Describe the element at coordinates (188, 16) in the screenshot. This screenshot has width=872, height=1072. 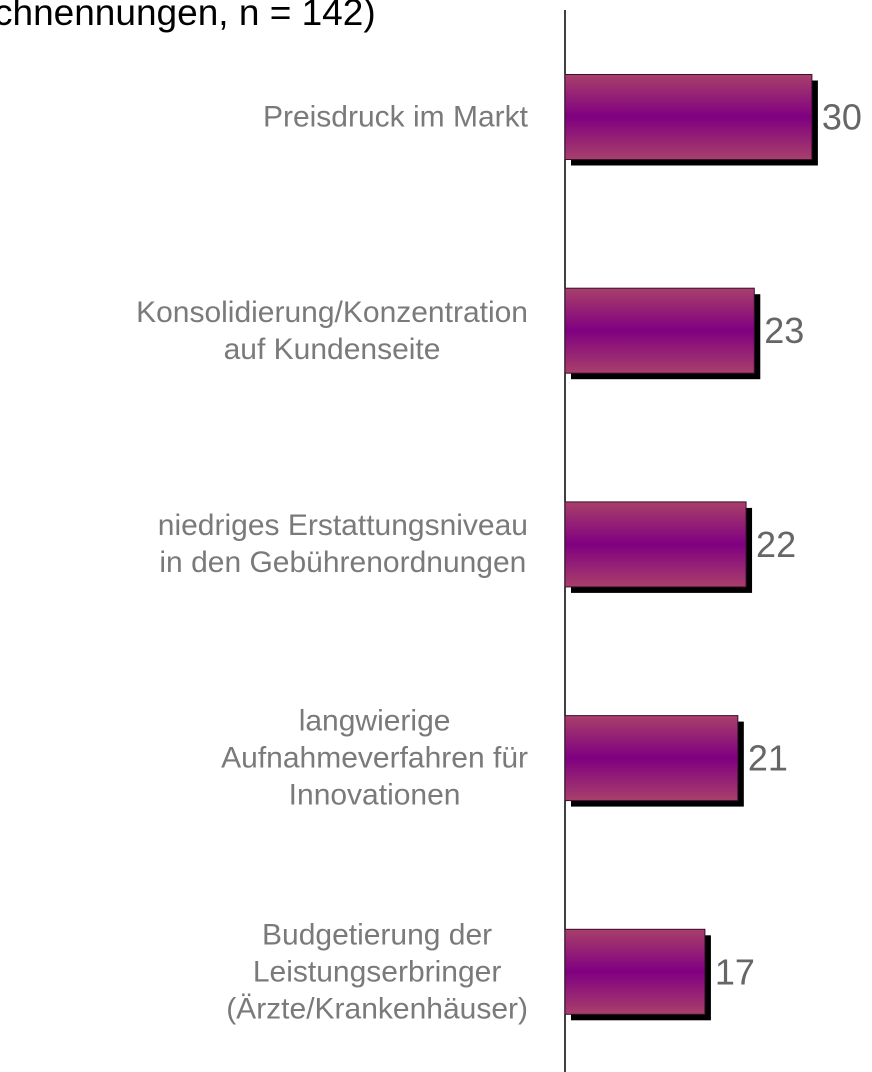
I see `chart-title: chnennungen, n = 142)` at that location.